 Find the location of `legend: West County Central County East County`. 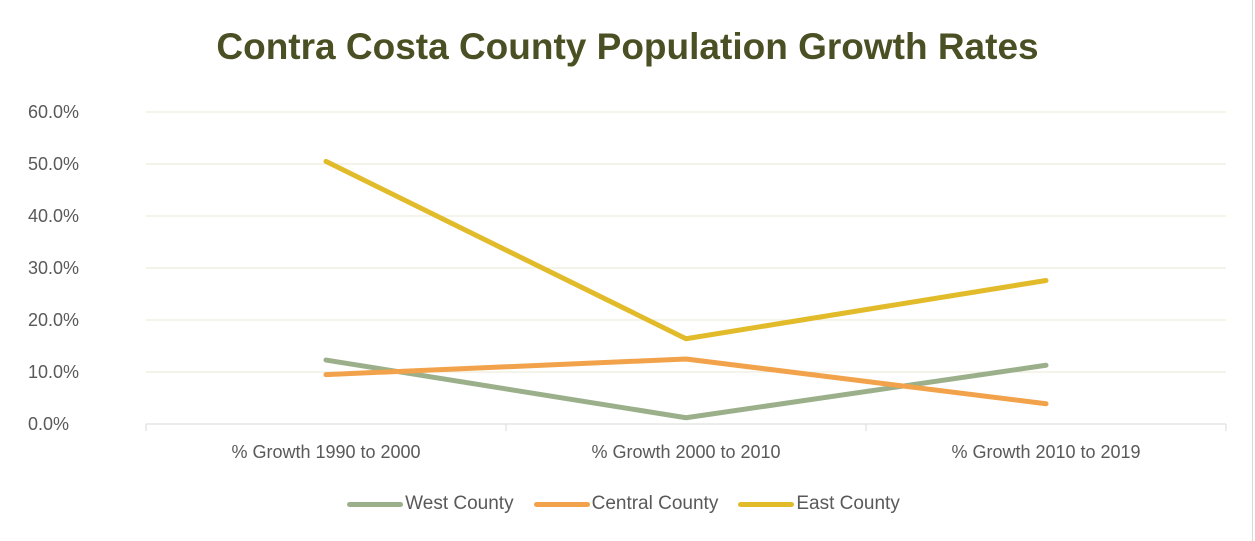

legend: West County Central County East County is located at coordinates (627, 504).